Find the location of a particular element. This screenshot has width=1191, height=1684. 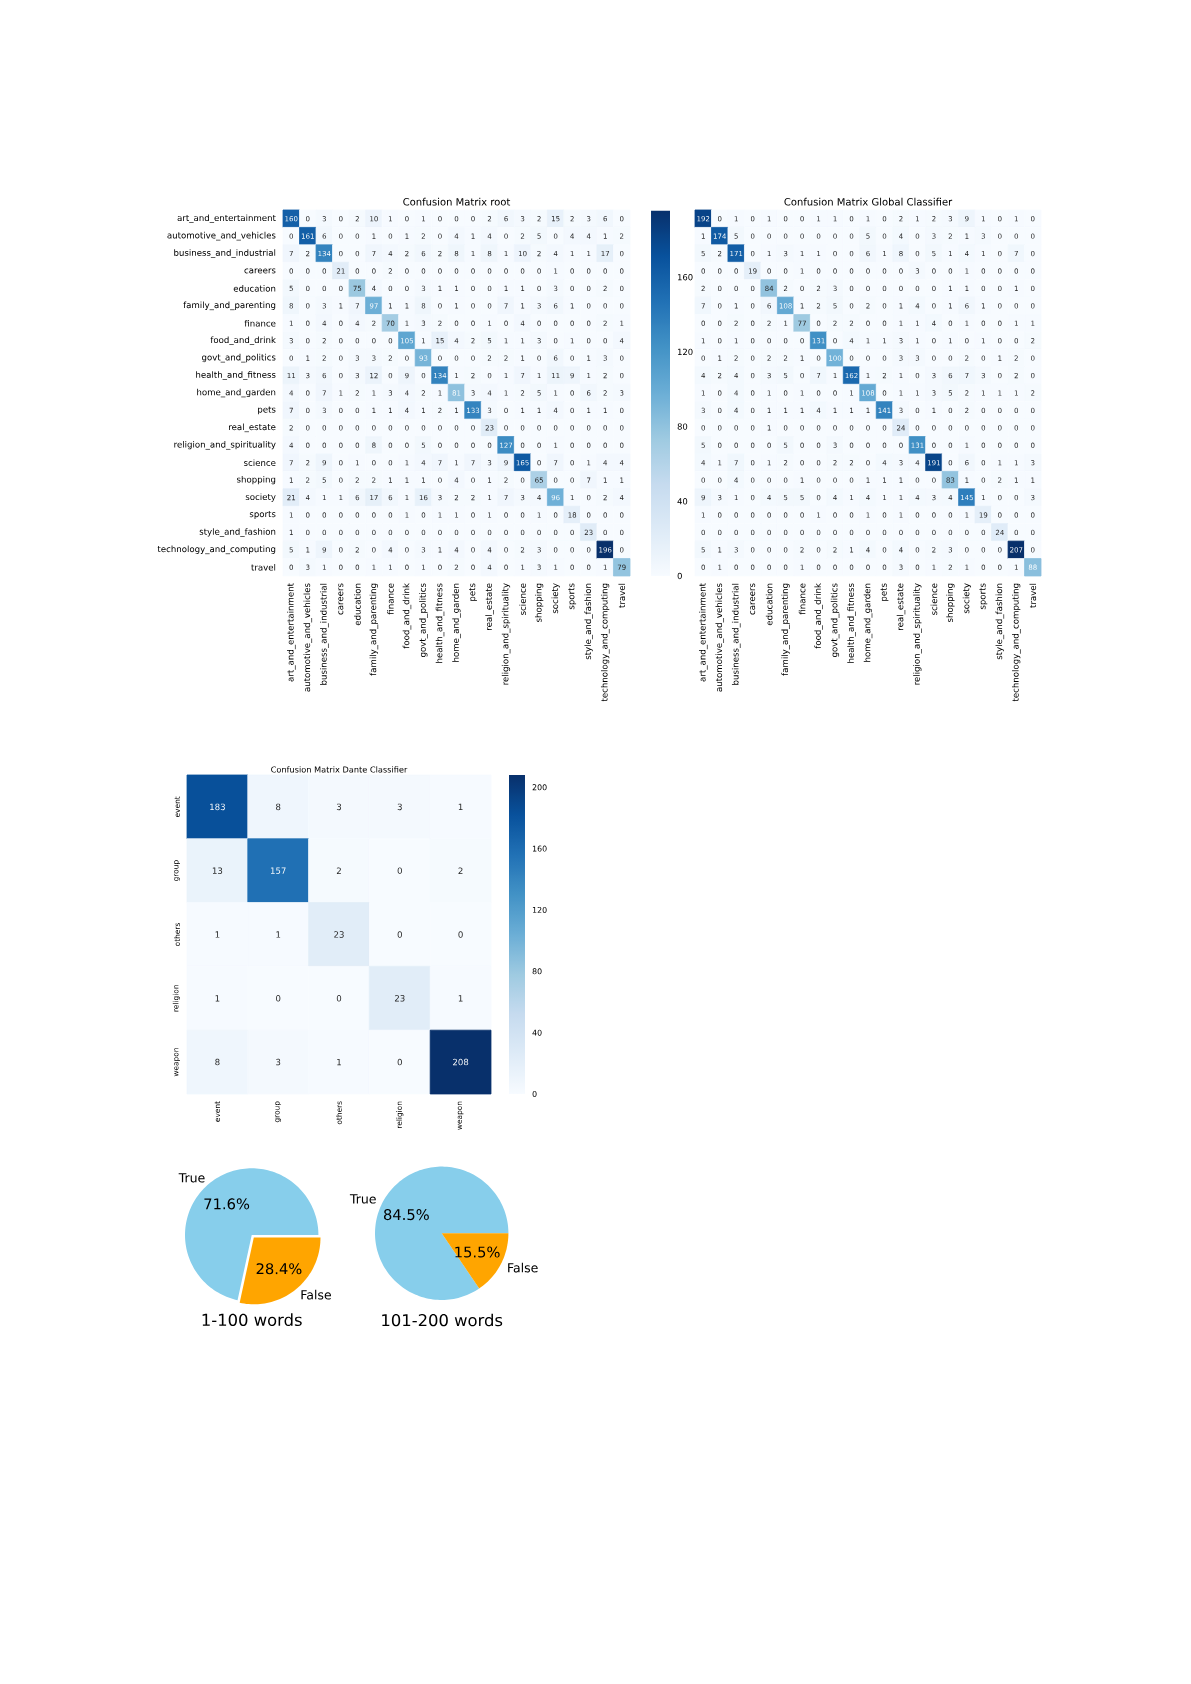

y-tick-label: society is located at coordinates (260, 497).